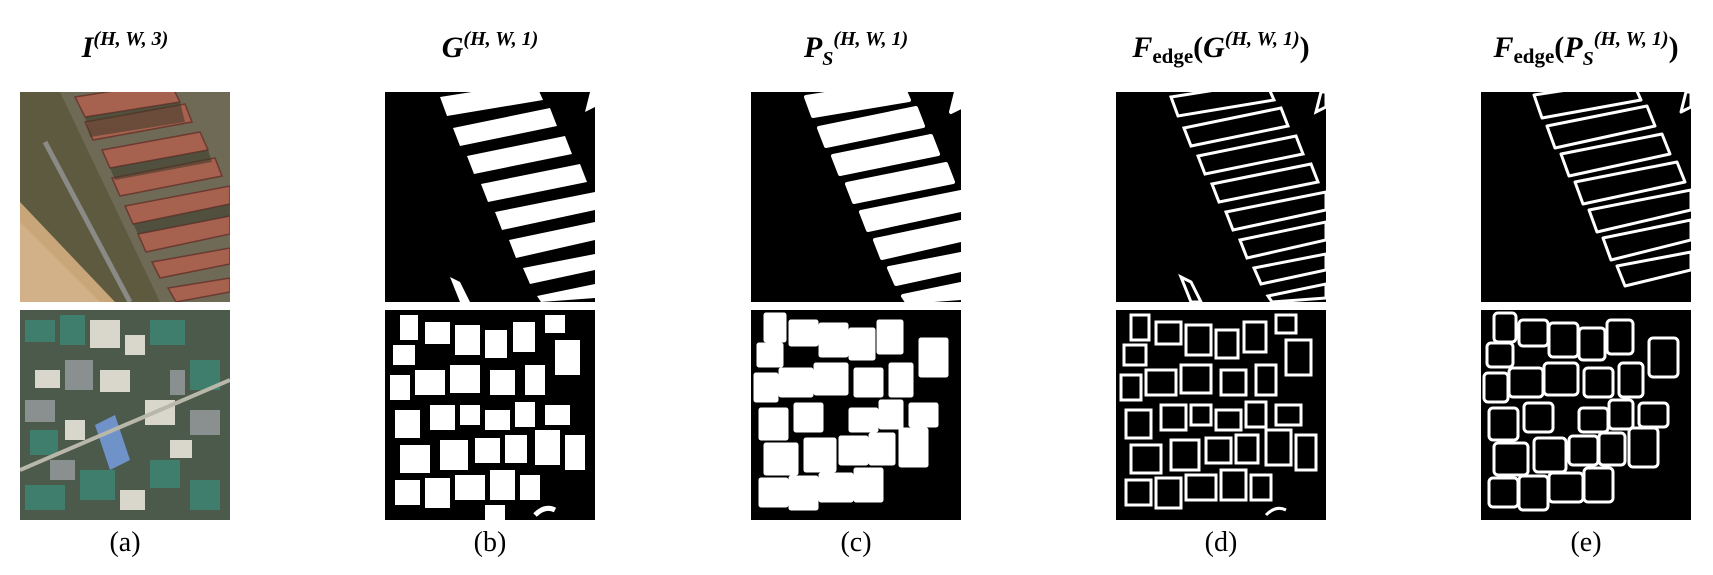 Image resolution: width=1713 pixels, height=575 pixels. I want to click on title-d-fn: F, so click(1142, 47).